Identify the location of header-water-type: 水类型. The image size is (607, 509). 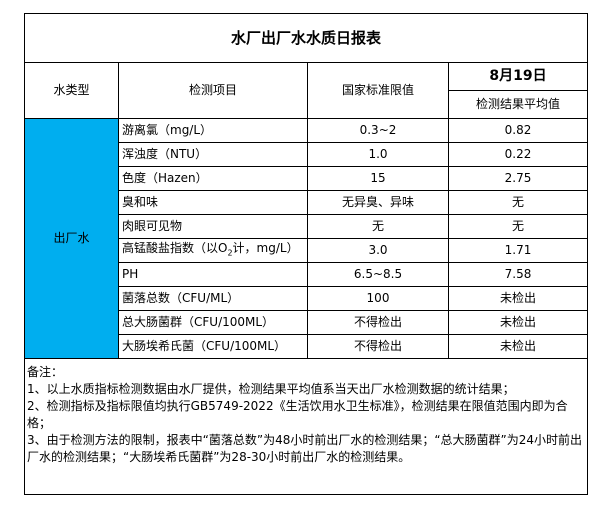
(71, 90).